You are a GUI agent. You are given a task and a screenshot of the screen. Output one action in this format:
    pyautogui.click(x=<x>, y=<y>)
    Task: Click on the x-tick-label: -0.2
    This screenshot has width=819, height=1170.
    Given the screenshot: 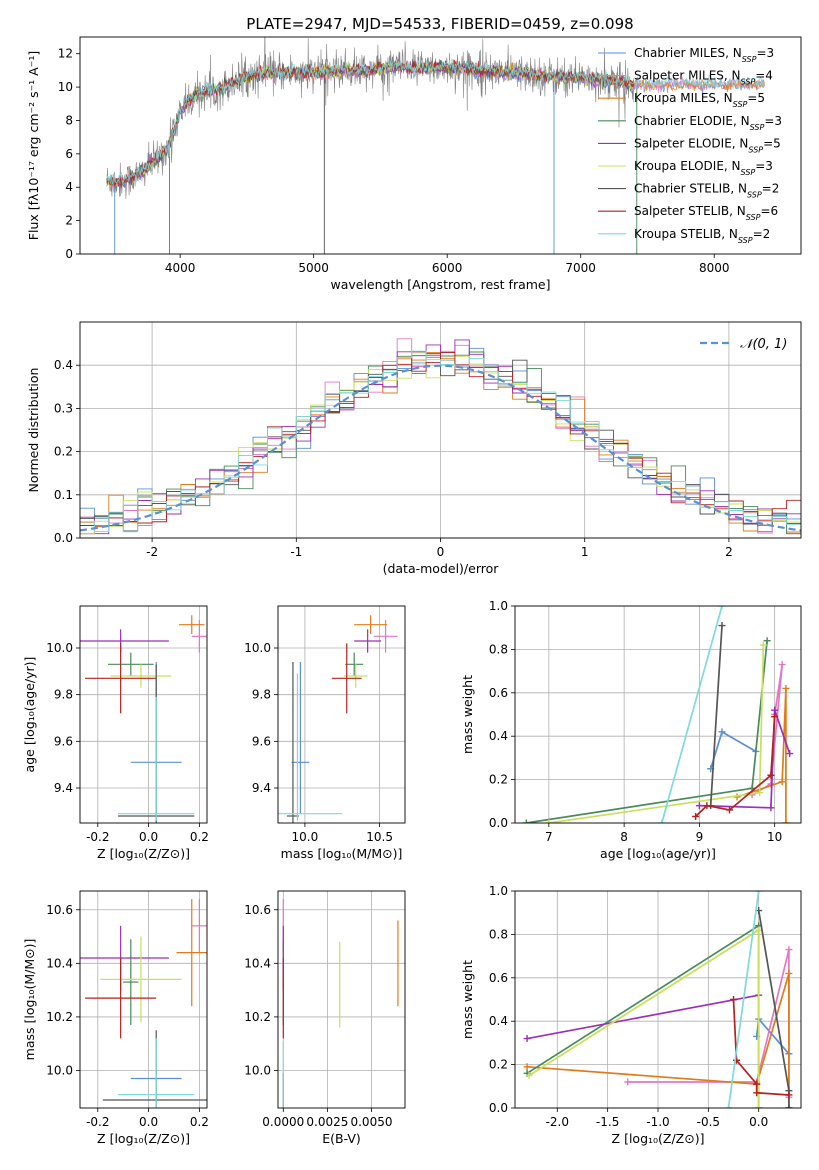 What is the action you would take?
    pyautogui.click(x=97, y=837)
    